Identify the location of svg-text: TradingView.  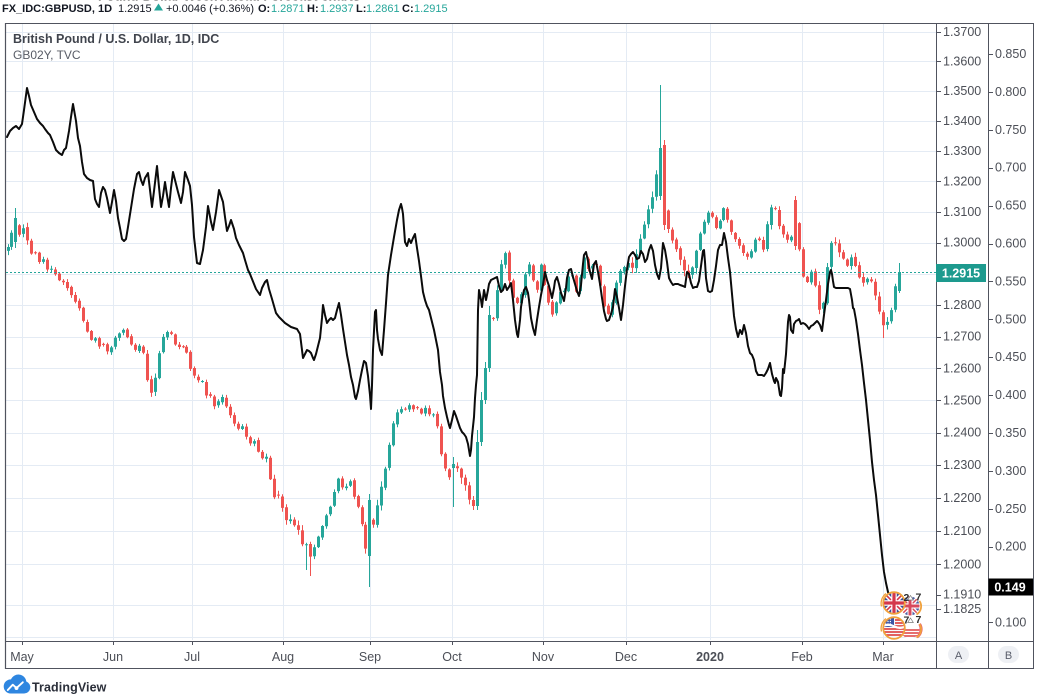
(69, 688).